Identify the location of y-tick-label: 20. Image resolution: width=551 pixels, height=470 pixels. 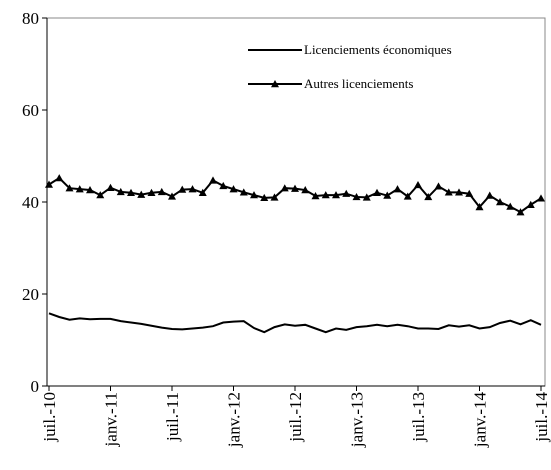
(30, 294).